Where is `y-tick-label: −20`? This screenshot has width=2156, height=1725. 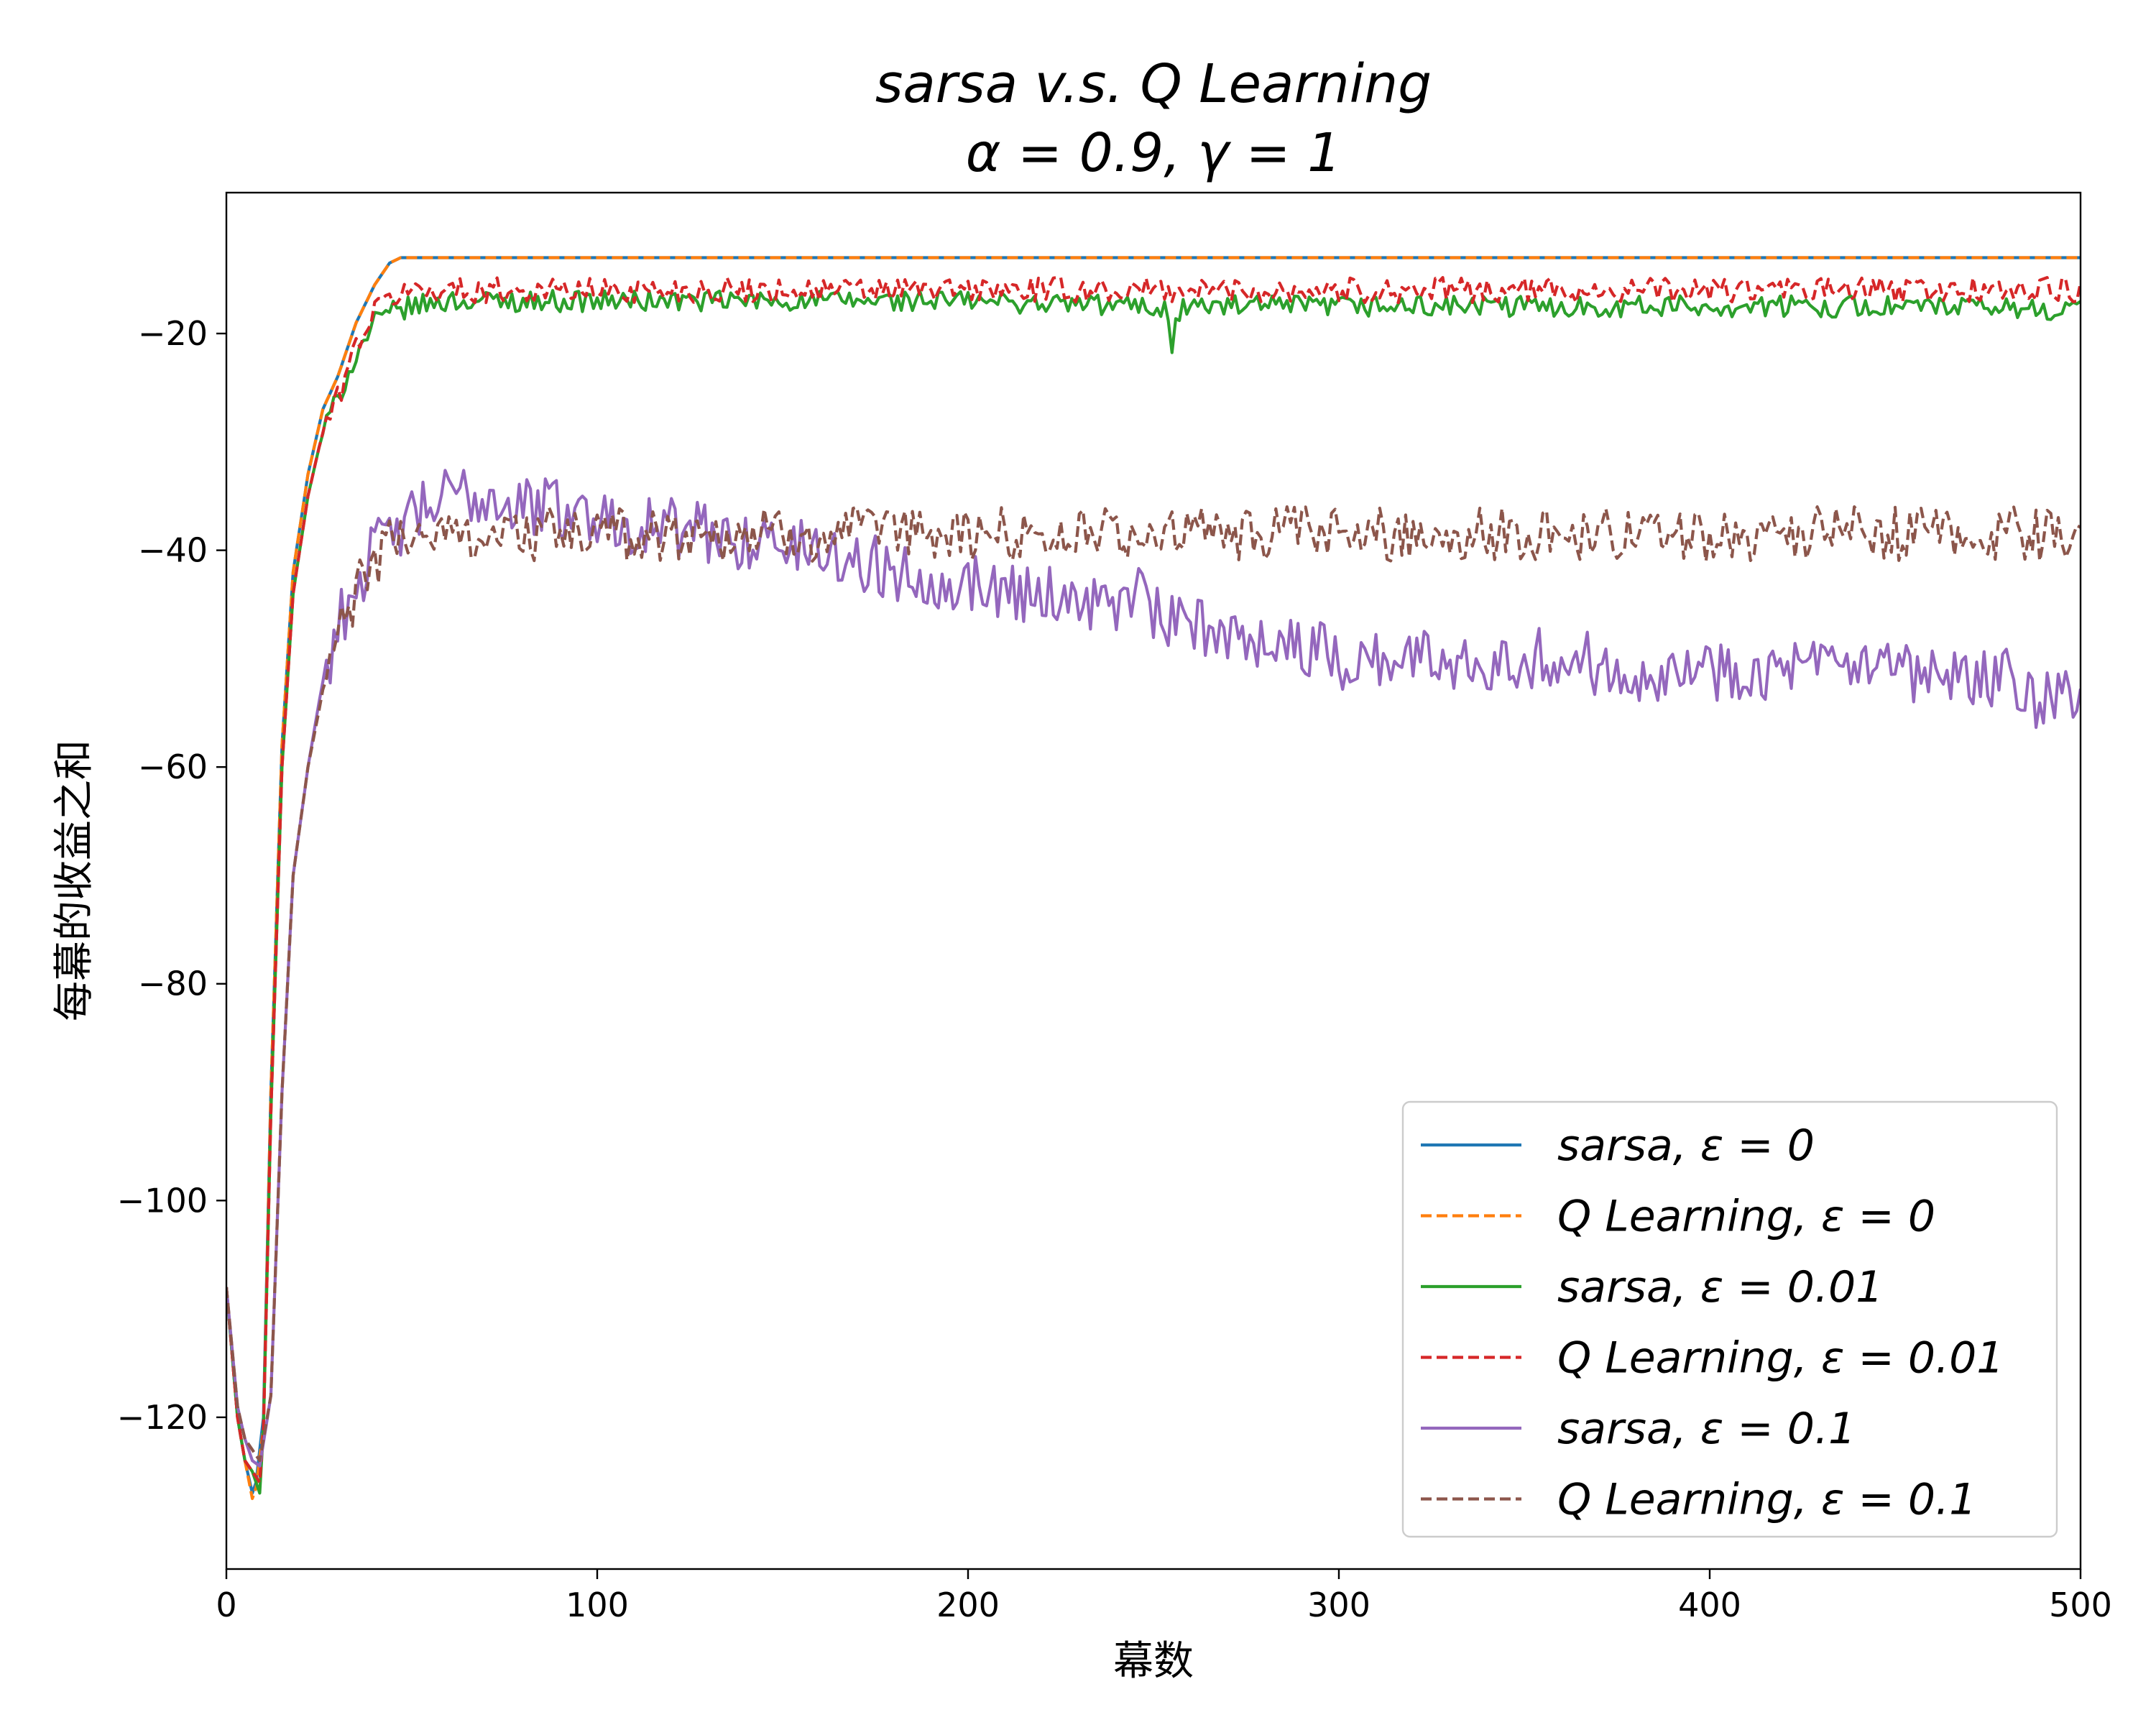 y-tick-label: −20 is located at coordinates (173, 333).